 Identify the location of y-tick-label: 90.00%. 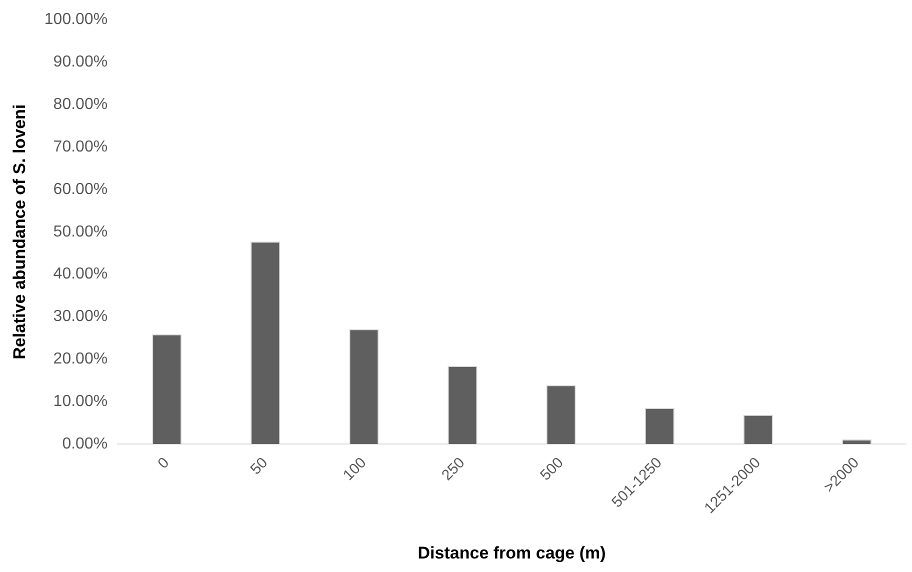
(80, 61).